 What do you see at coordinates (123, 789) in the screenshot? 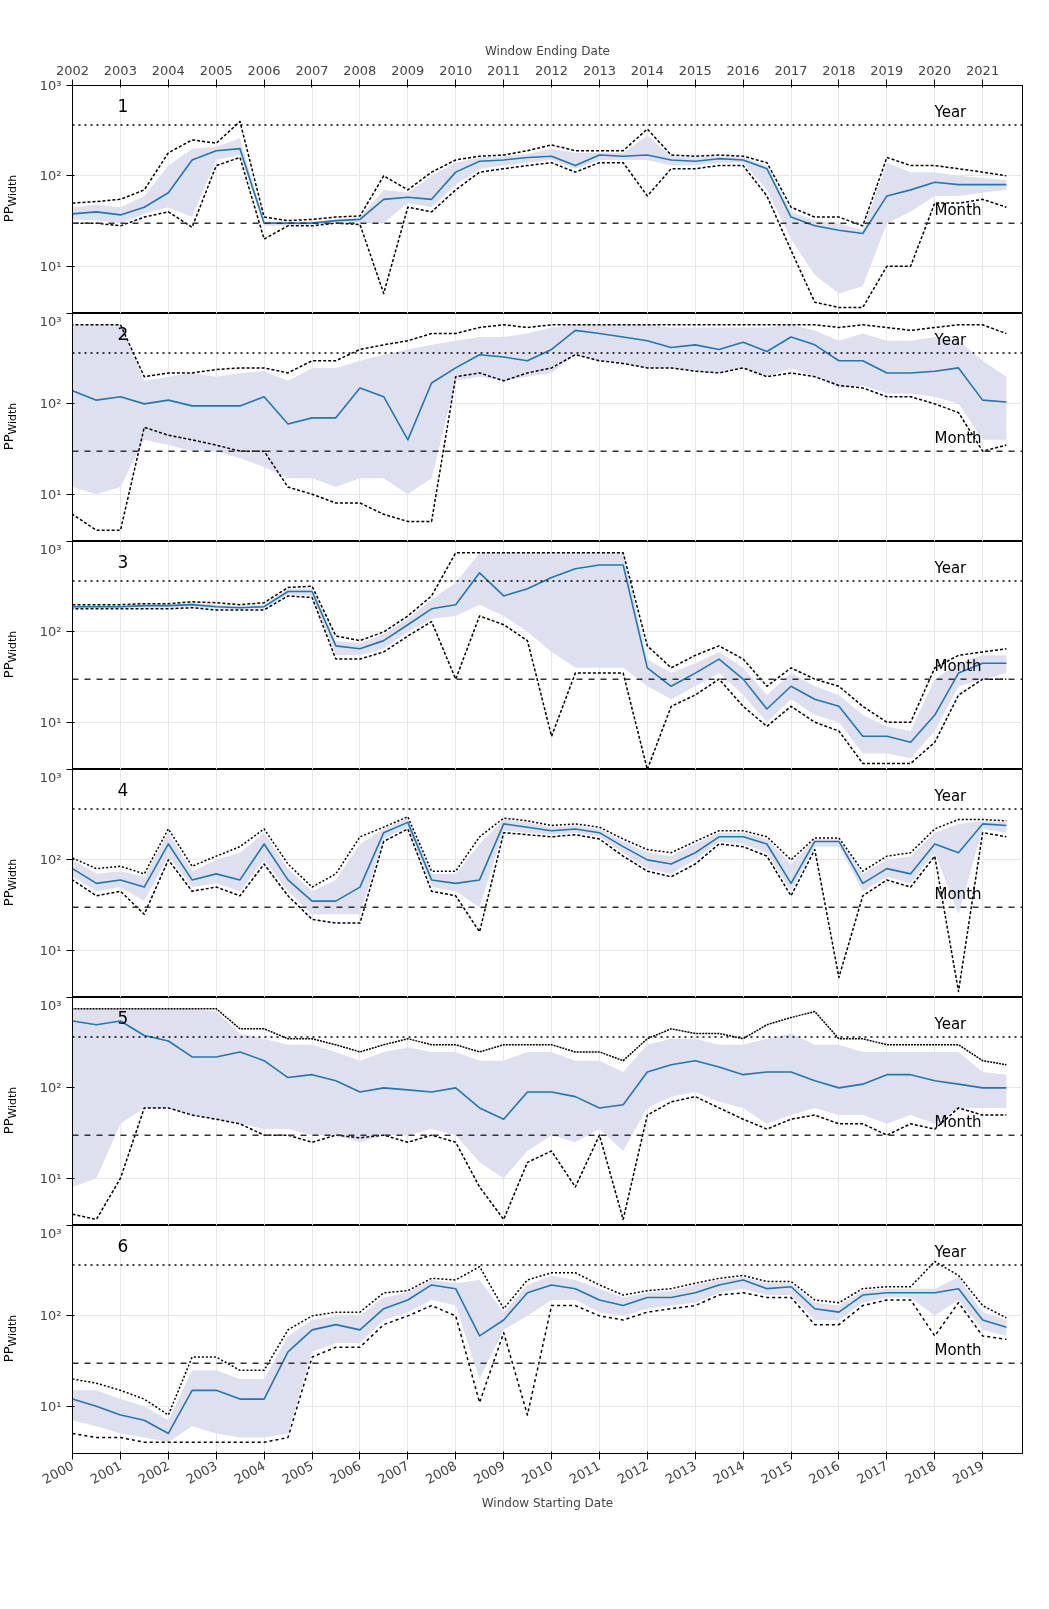
I see `annotation: 4` at bounding box center [123, 789].